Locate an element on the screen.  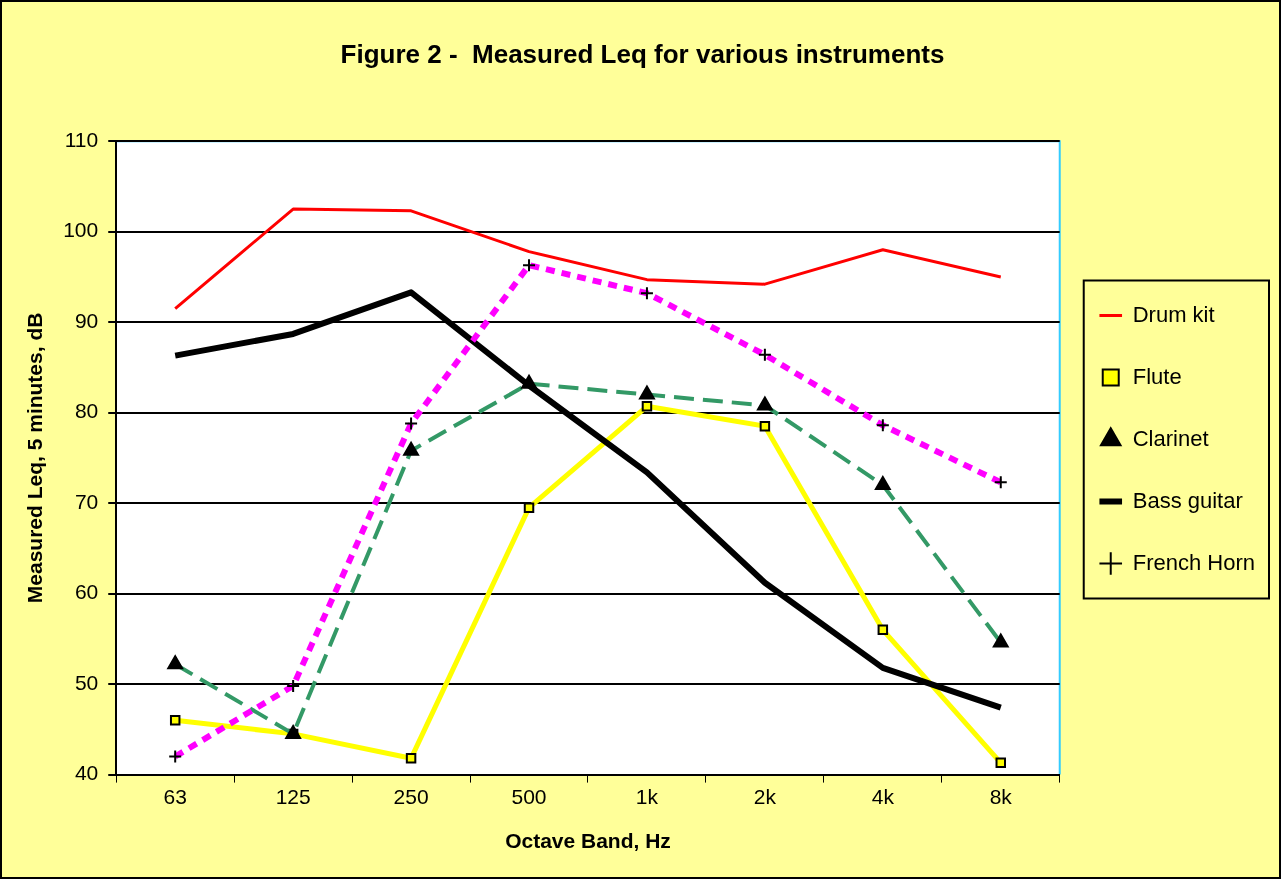
x-tick-label: 250 is located at coordinates (411, 796).